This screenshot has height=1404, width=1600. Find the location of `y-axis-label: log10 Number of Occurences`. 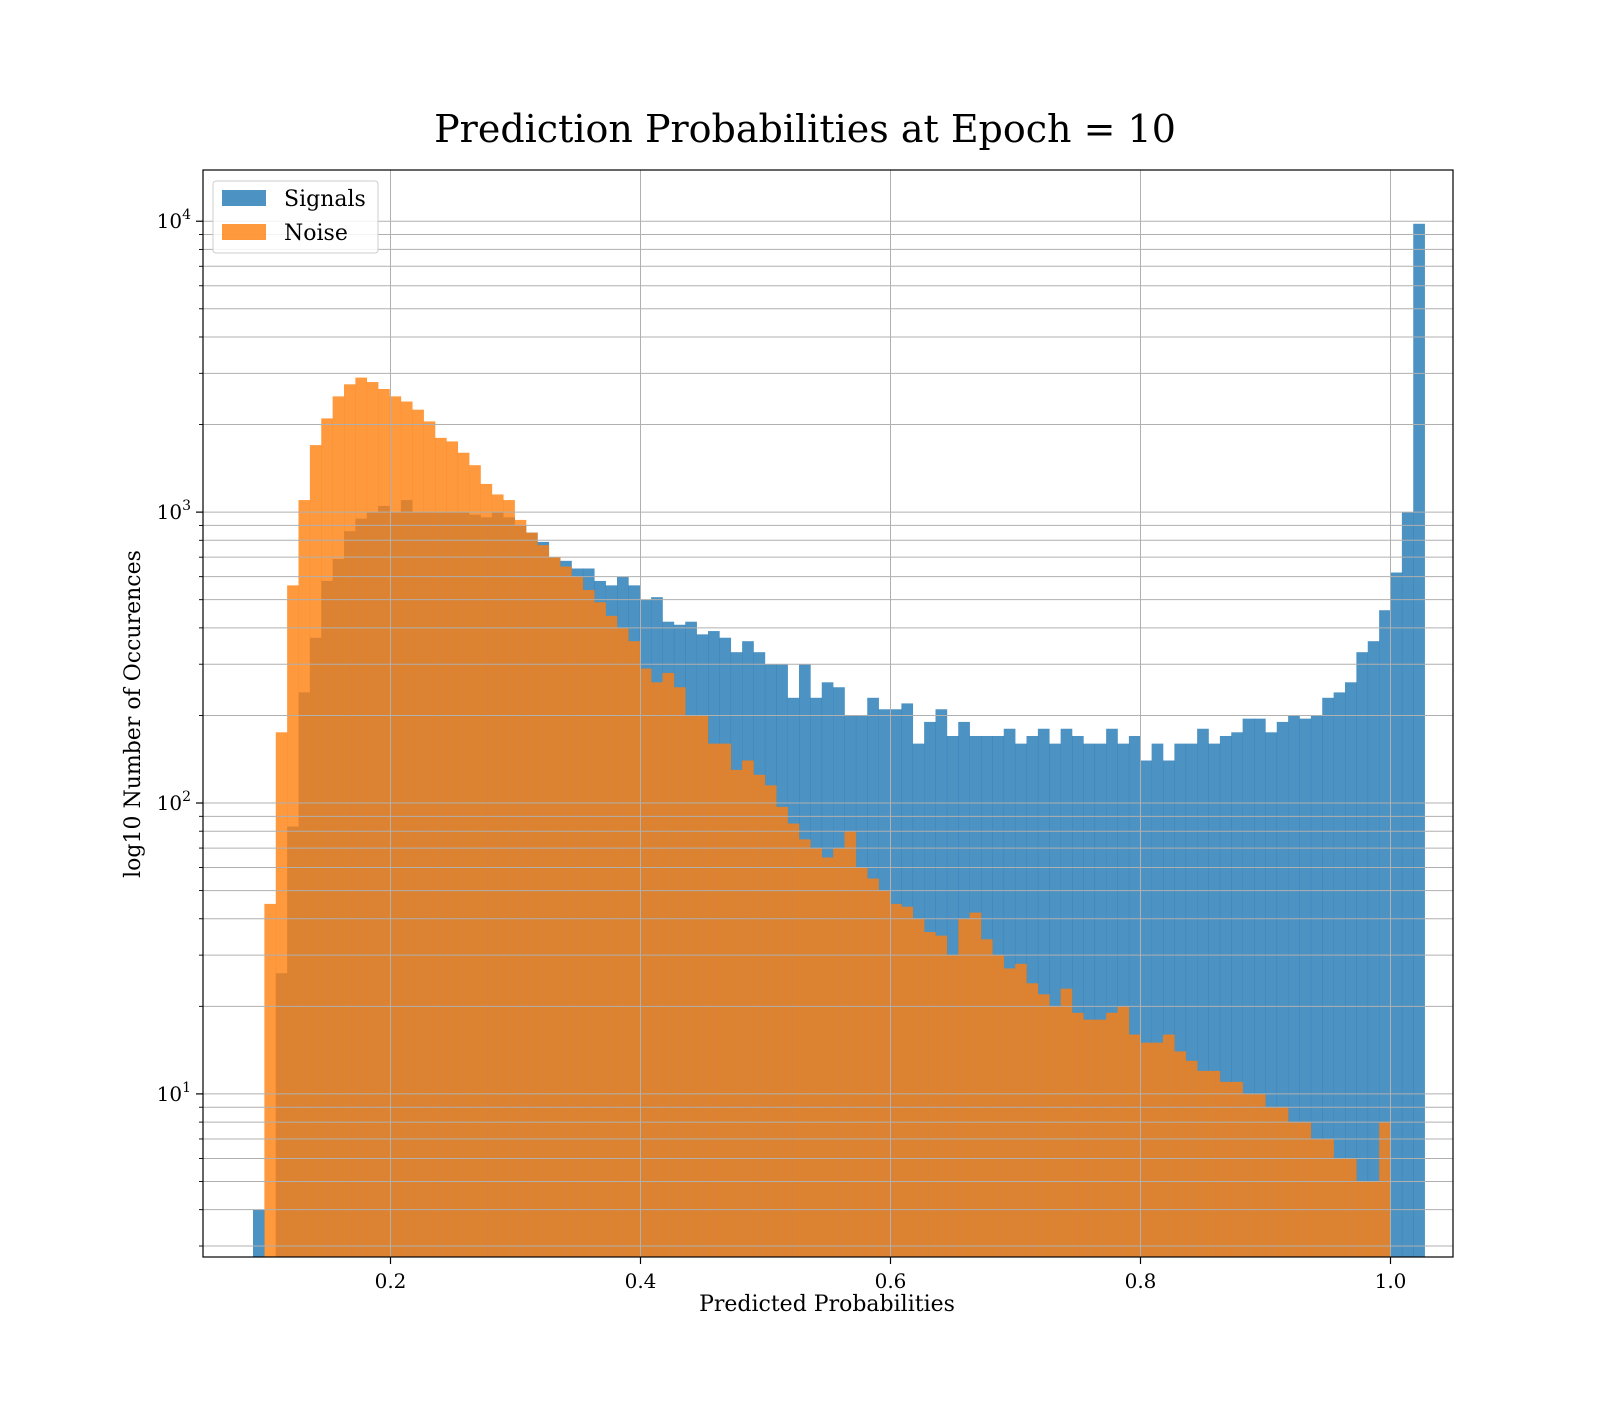

y-axis-label: log10 Number of Occurences is located at coordinates (133, 714).